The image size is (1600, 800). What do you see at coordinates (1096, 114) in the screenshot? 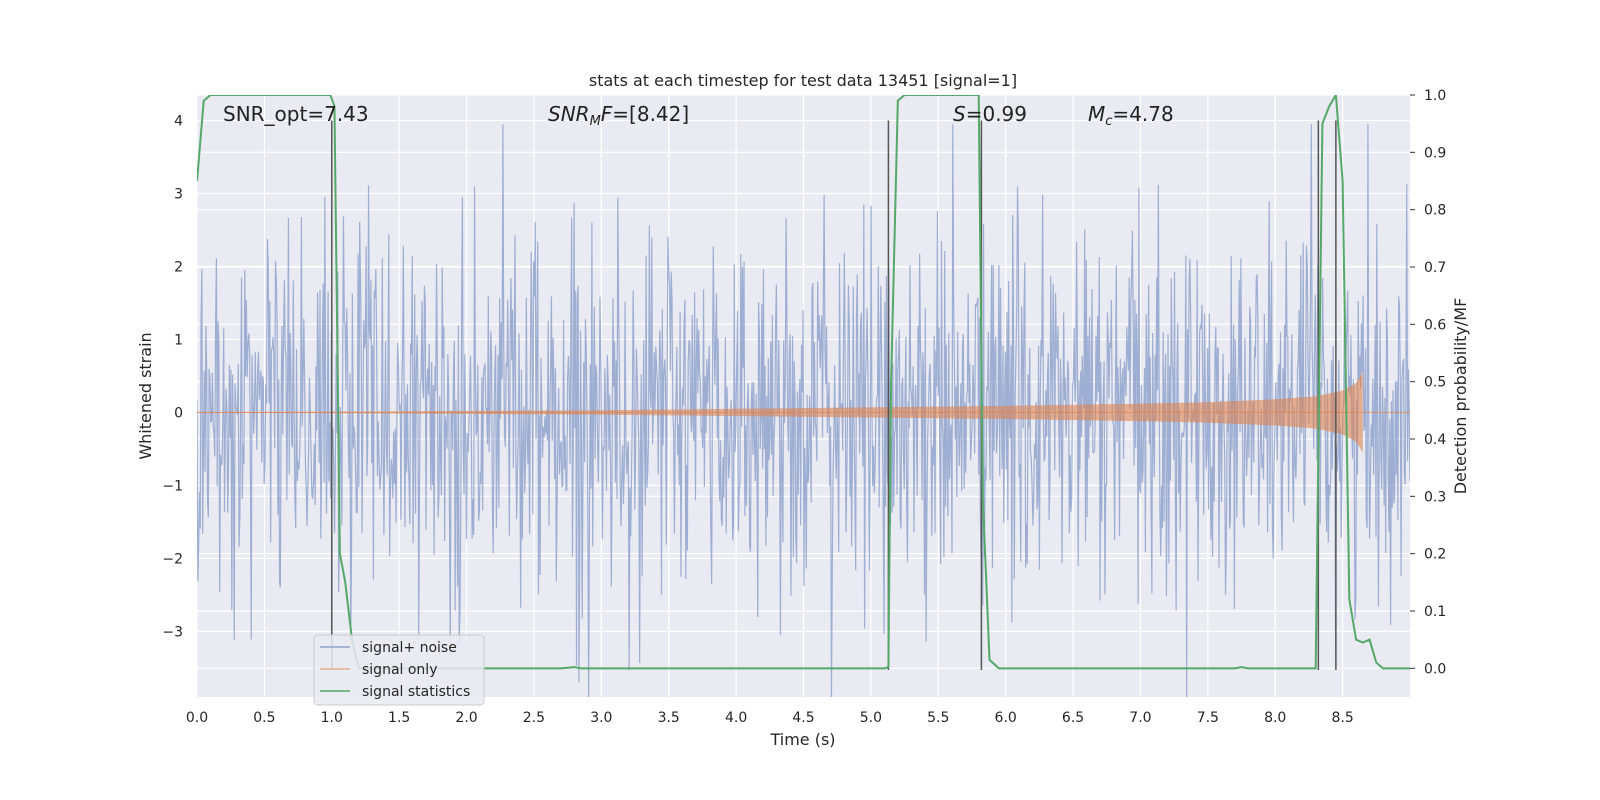
I see `annotation-mc-symbol: M` at bounding box center [1096, 114].